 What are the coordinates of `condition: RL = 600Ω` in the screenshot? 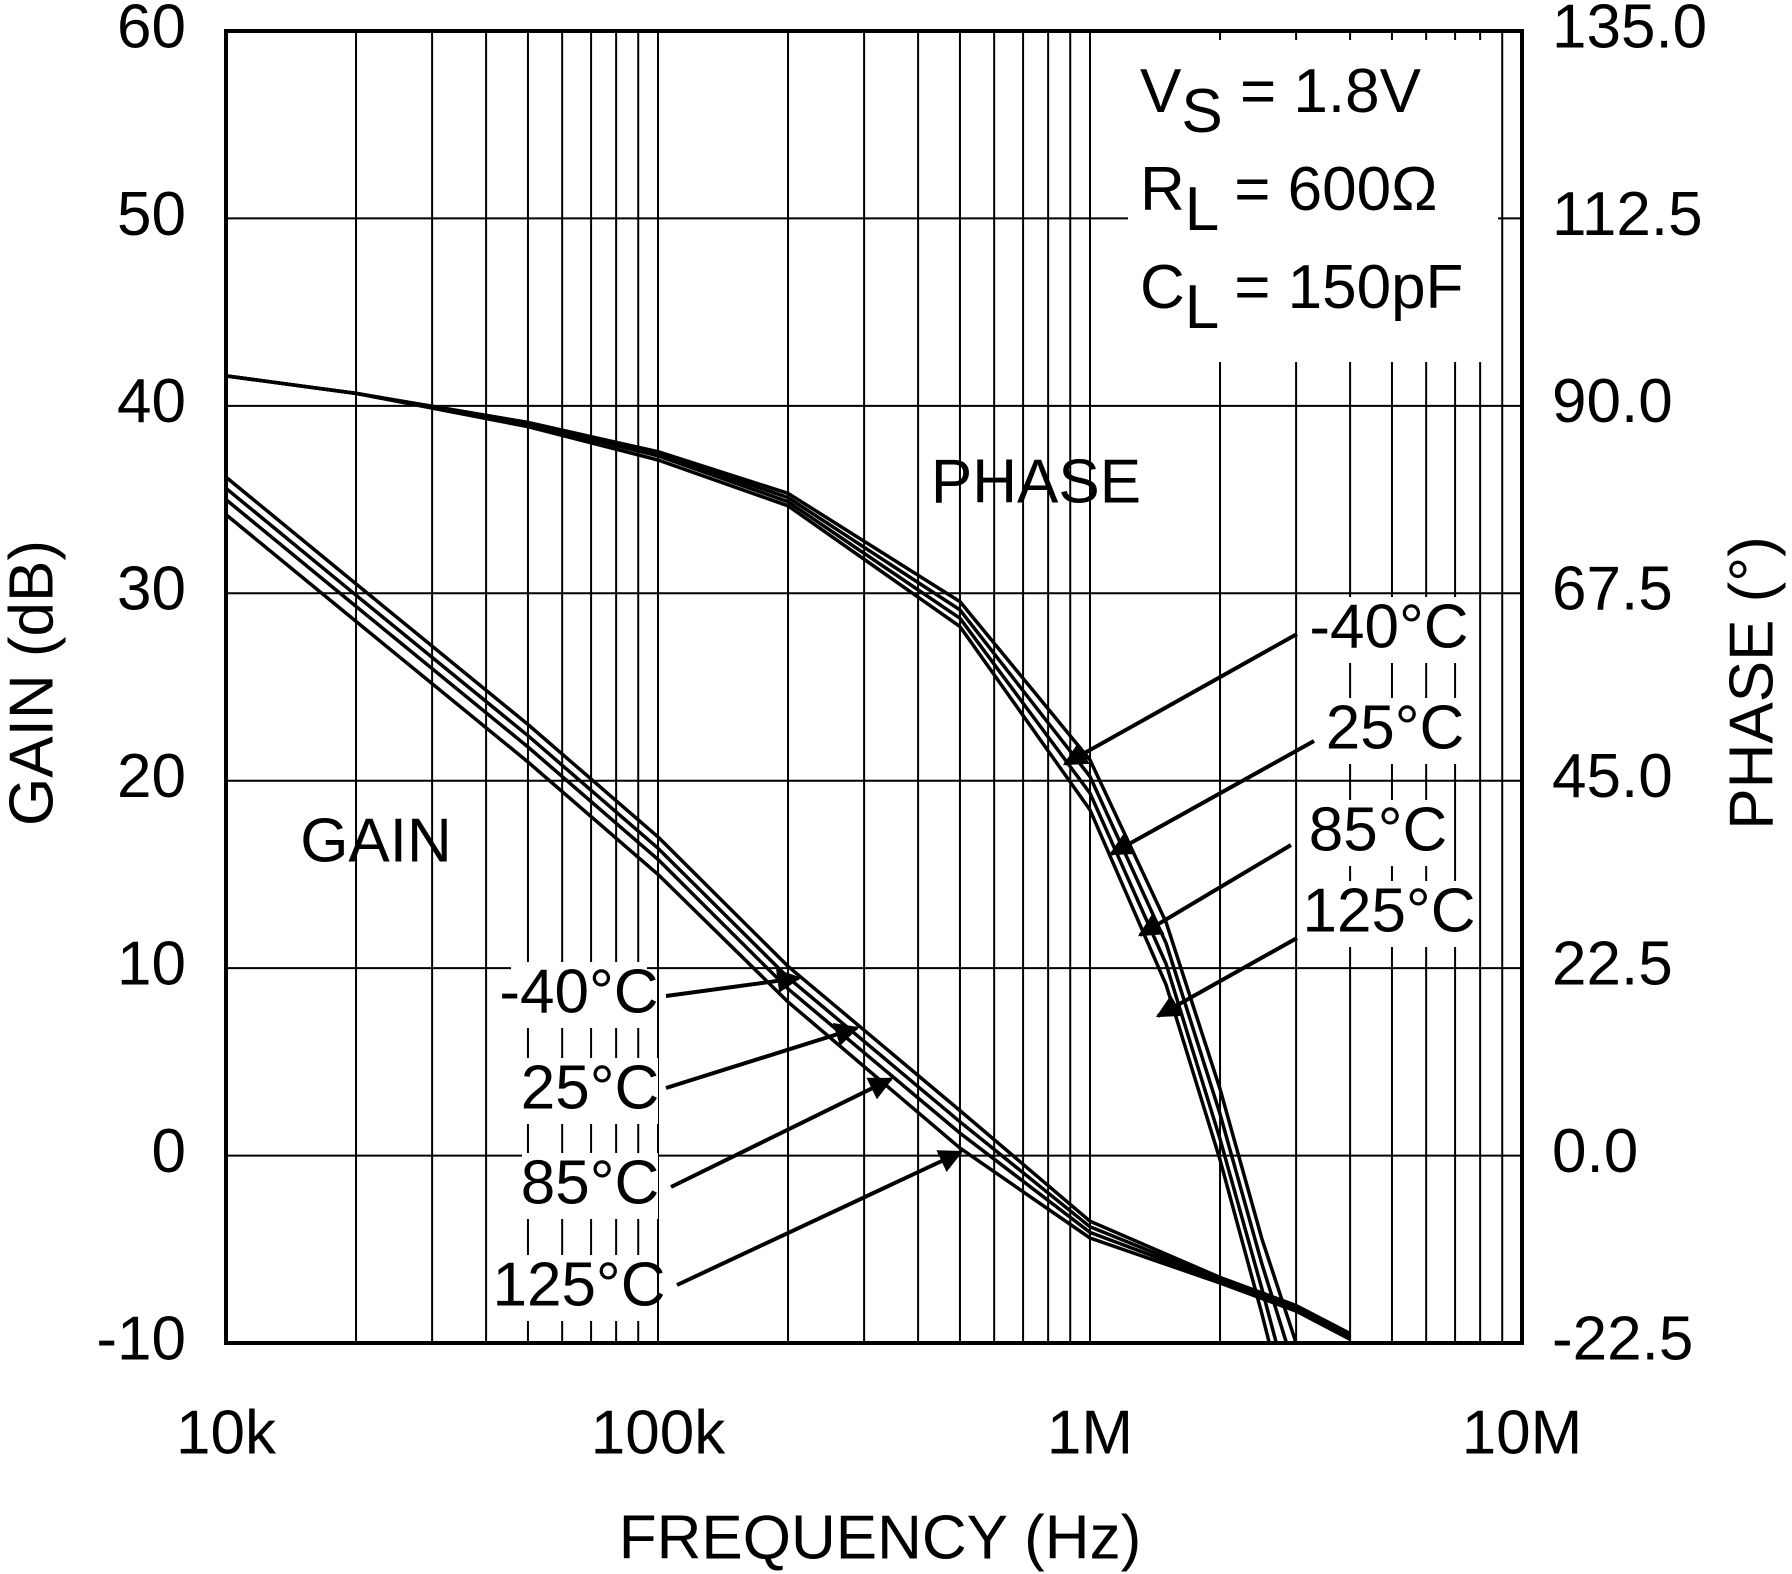 It's located at (1288, 199).